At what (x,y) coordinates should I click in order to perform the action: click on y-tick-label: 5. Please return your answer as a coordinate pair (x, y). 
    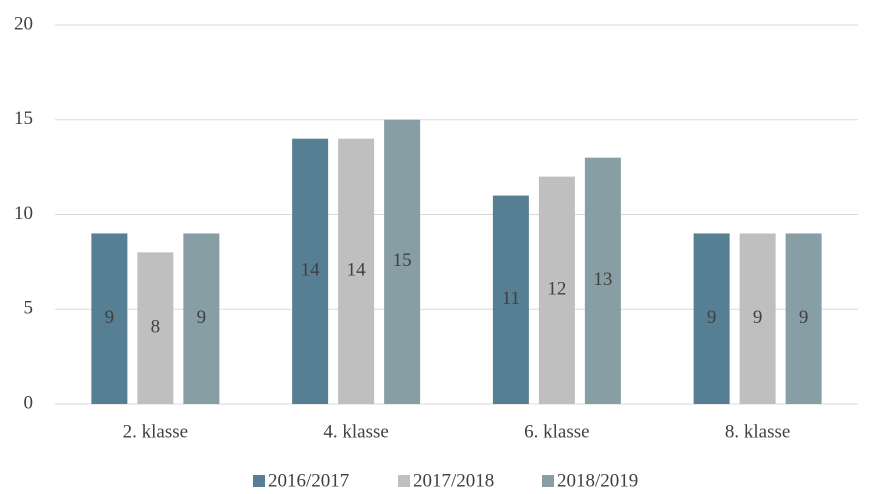
    Looking at the image, I should click on (29, 308).